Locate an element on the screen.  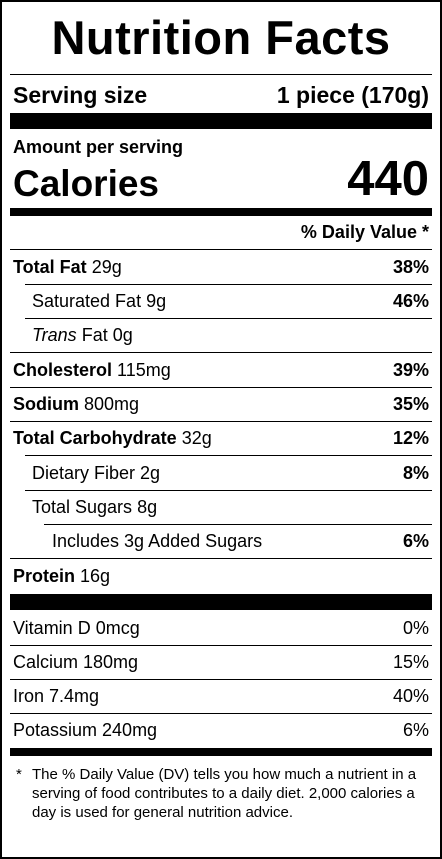
vitamin-name: Calcium 180mg is located at coordinates (76, 662).